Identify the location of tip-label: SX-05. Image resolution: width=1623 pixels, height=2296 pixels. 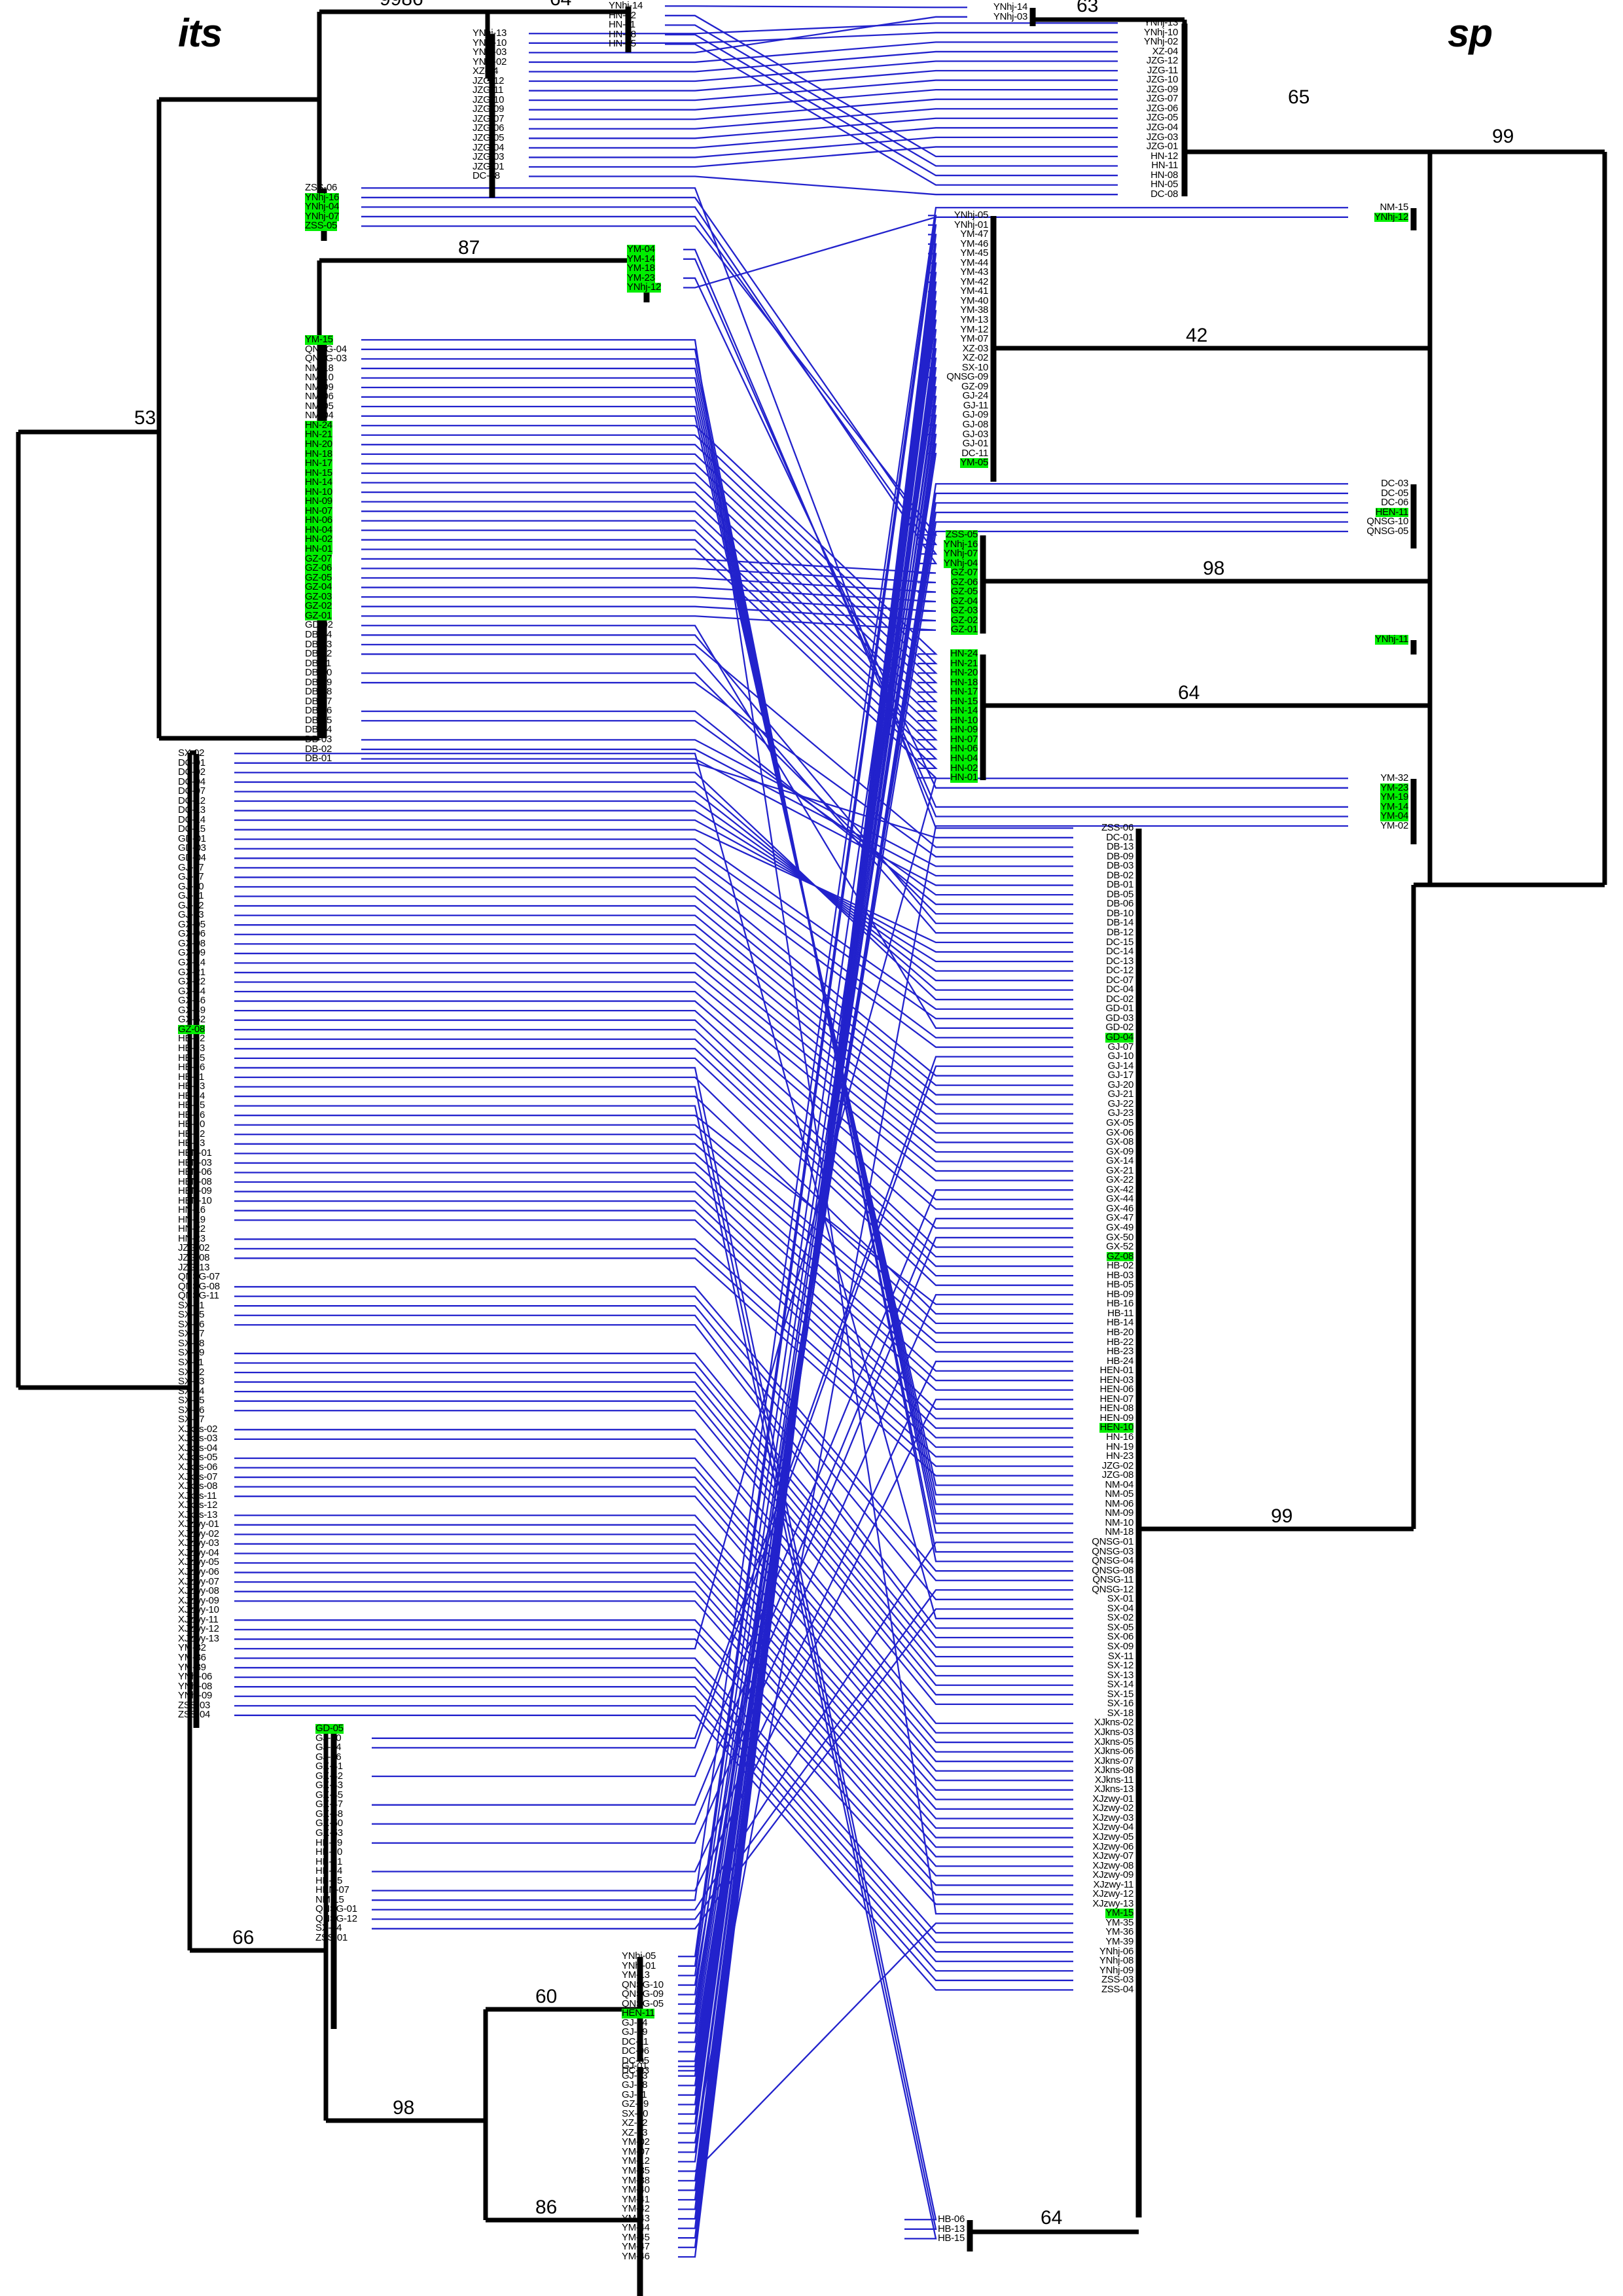
(191, 1315).